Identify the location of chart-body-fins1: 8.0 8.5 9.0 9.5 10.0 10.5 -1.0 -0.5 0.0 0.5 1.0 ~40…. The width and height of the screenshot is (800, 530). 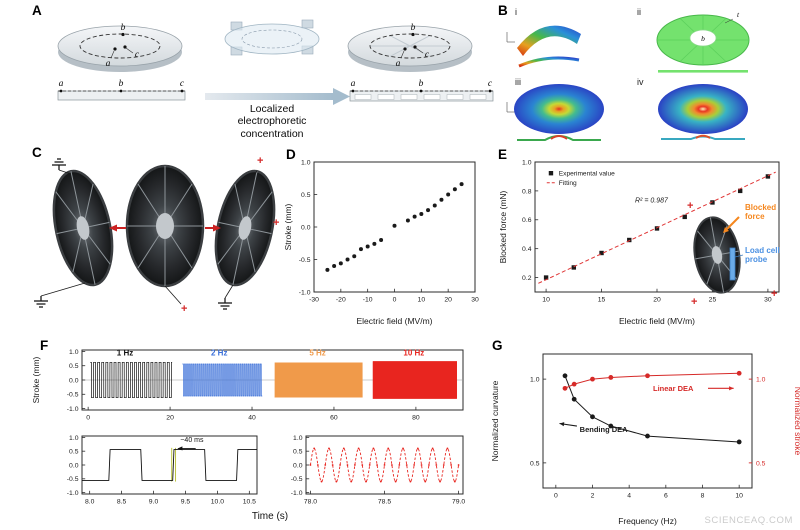
(162, 470).